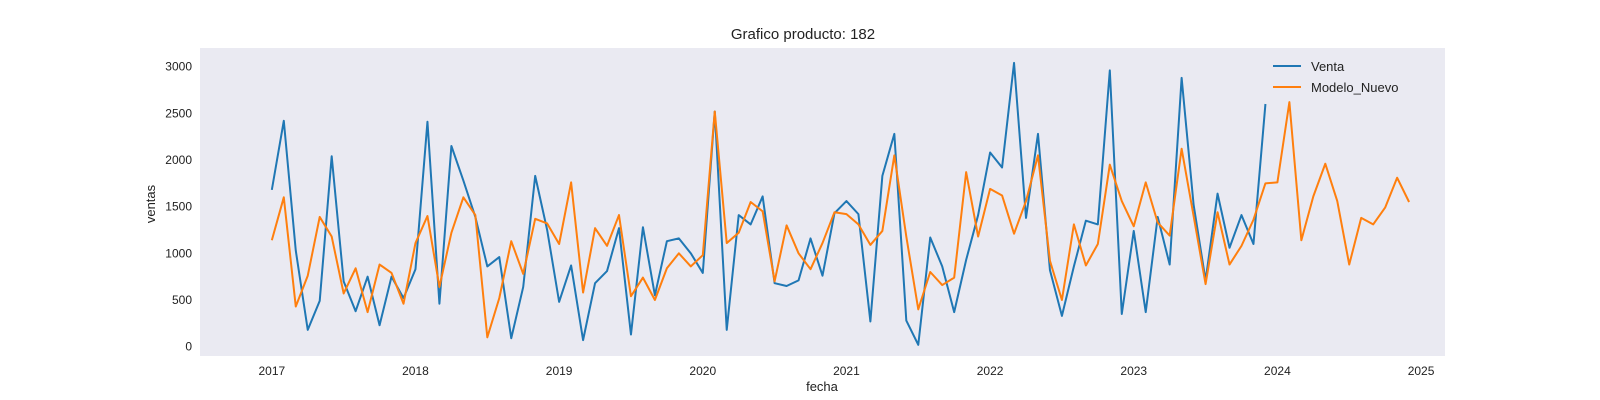 The image size is (1600, 400). What do you see at coordinates (178, 160) in the screenshot?
I see `y-tick-label: 2000` at bounding box center [178, 160].